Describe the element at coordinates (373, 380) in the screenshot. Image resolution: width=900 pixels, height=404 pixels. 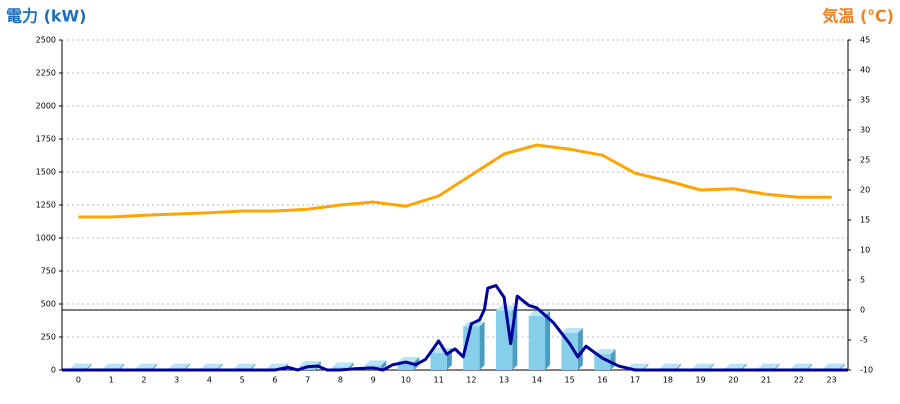
I see `x-tick-label: 9` at that location.